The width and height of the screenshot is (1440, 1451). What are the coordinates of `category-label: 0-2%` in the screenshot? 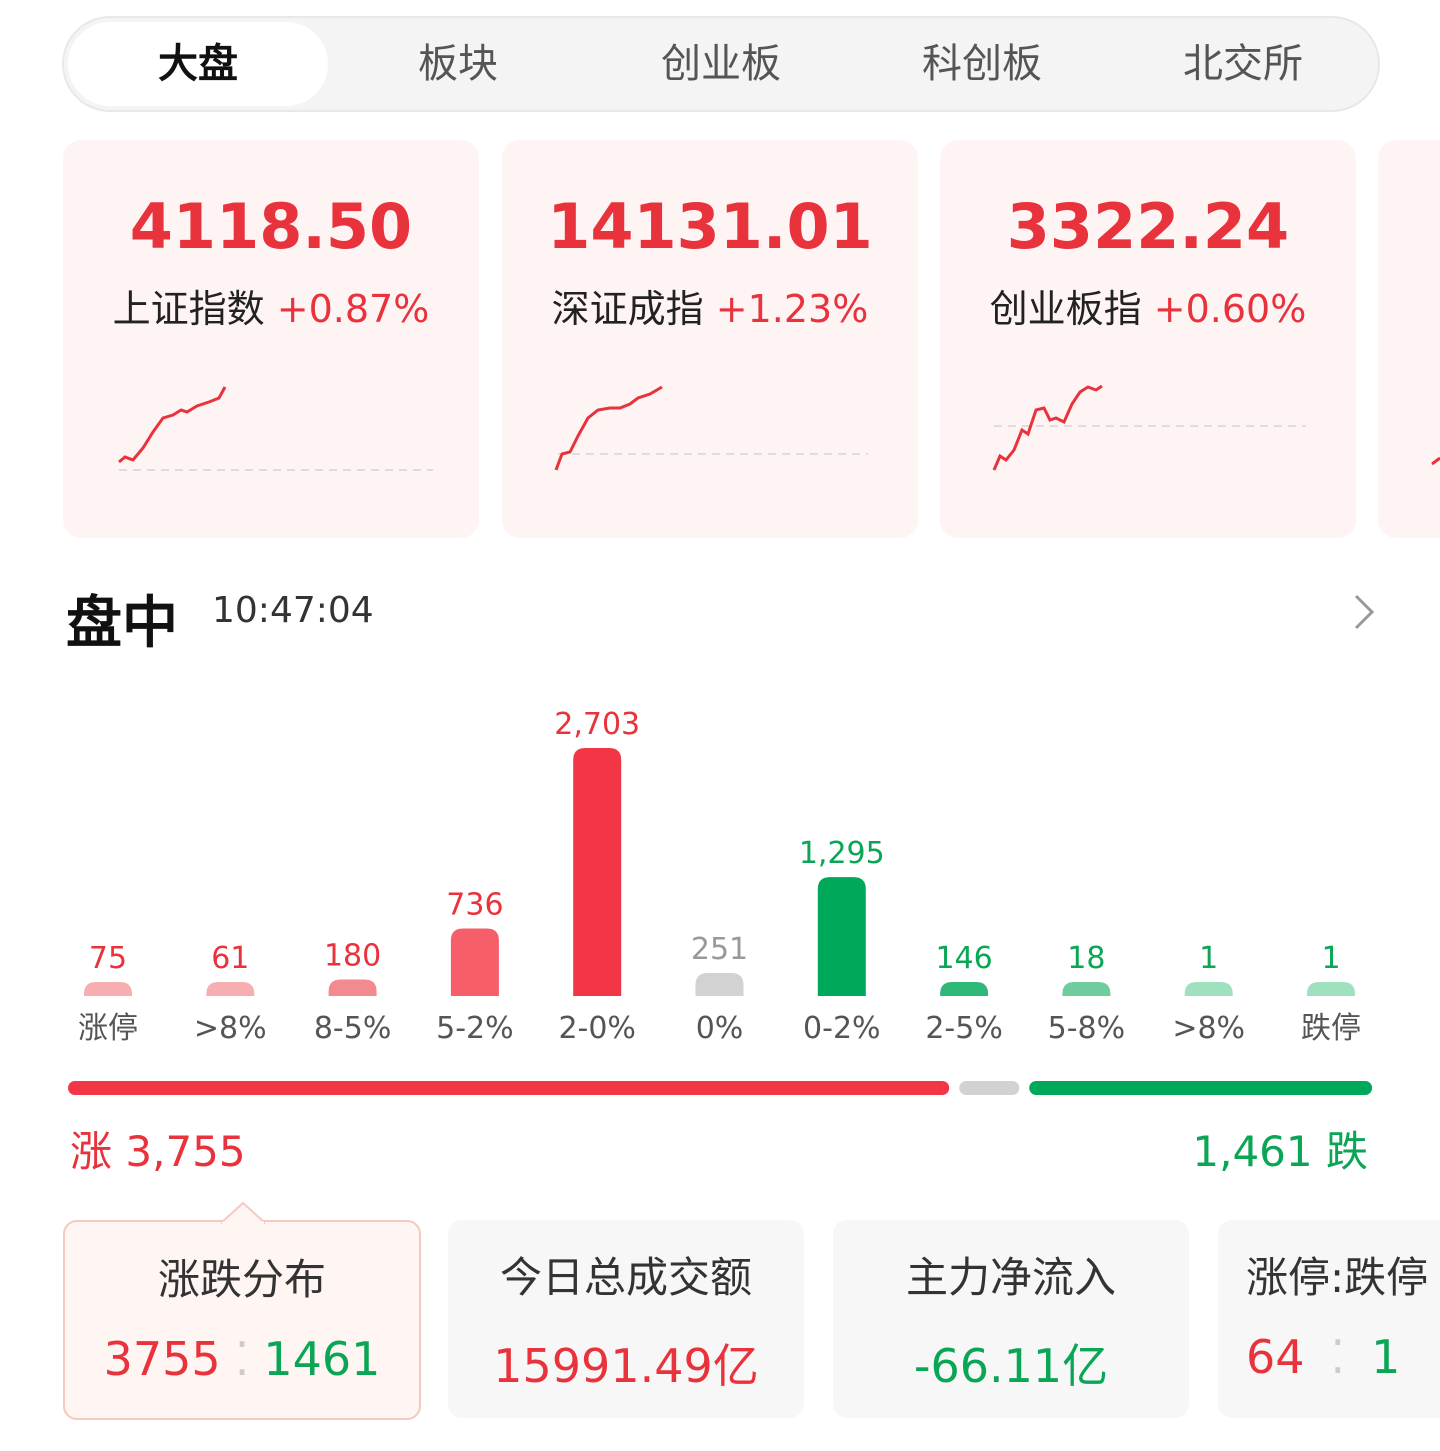 It's located at (842, 1028).